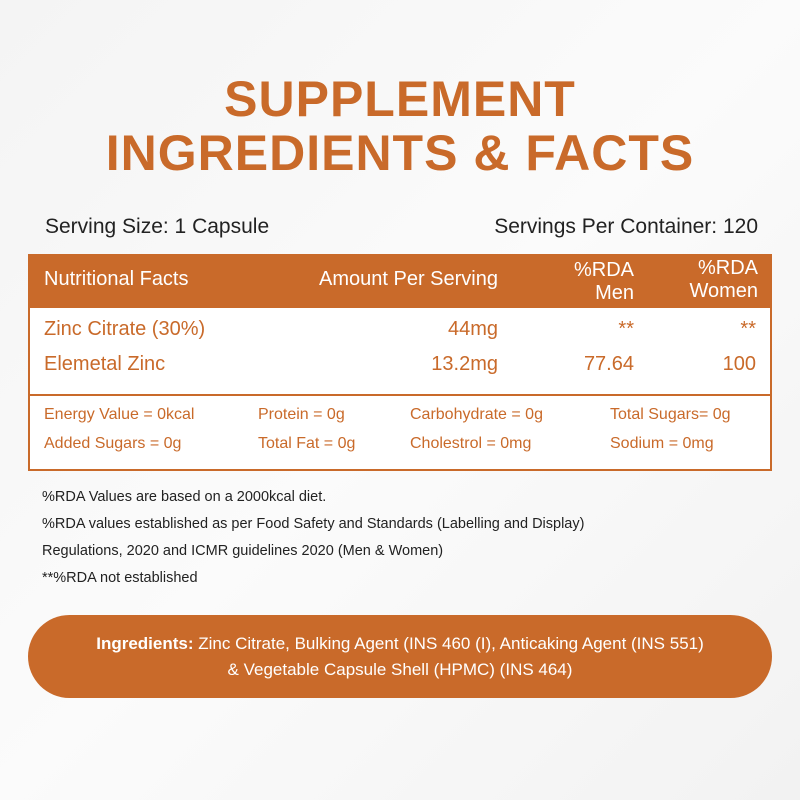  Describe the element at coordinates (626, 329) in the screenshot. I see `row-rda-men: **` at that location.